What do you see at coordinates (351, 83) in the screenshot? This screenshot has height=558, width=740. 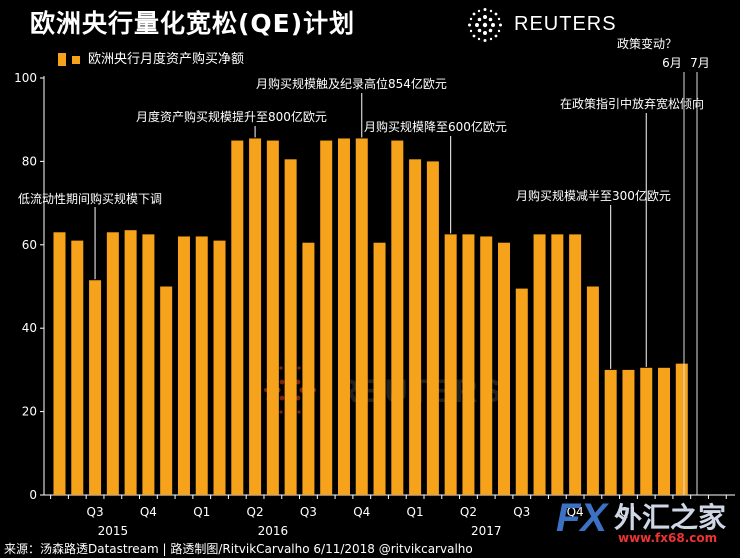 I see `annotation-text: 月购买规模触及纪录高位854亿欧元` at bounding box center [351, 83].